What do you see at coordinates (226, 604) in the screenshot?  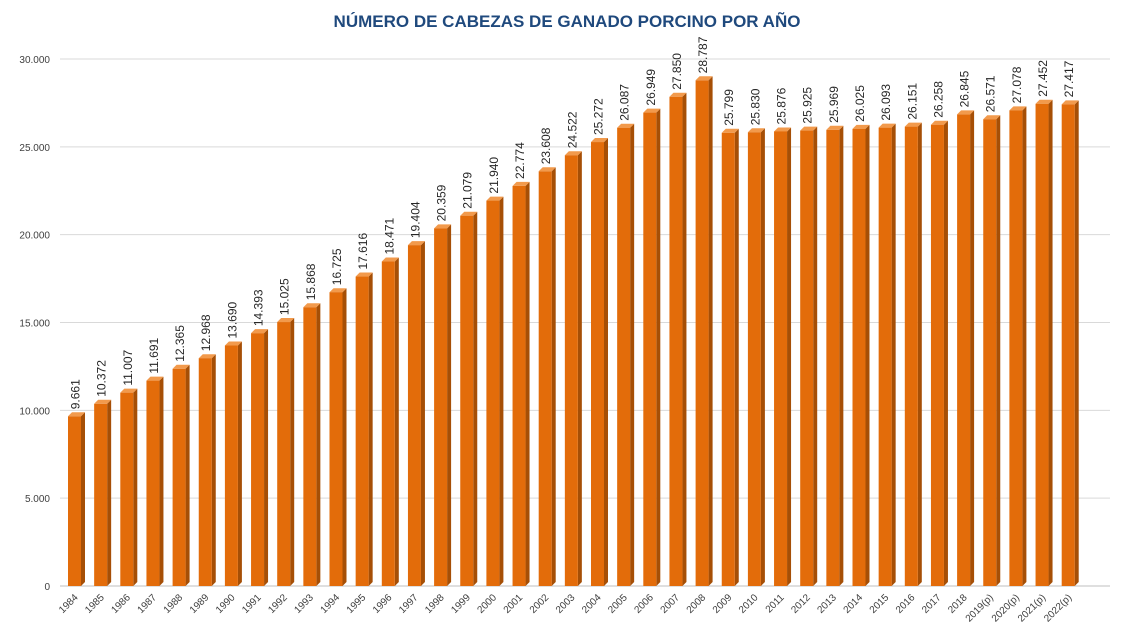 I see `x-tick-label: 1990` at bounding box center [226, 604].